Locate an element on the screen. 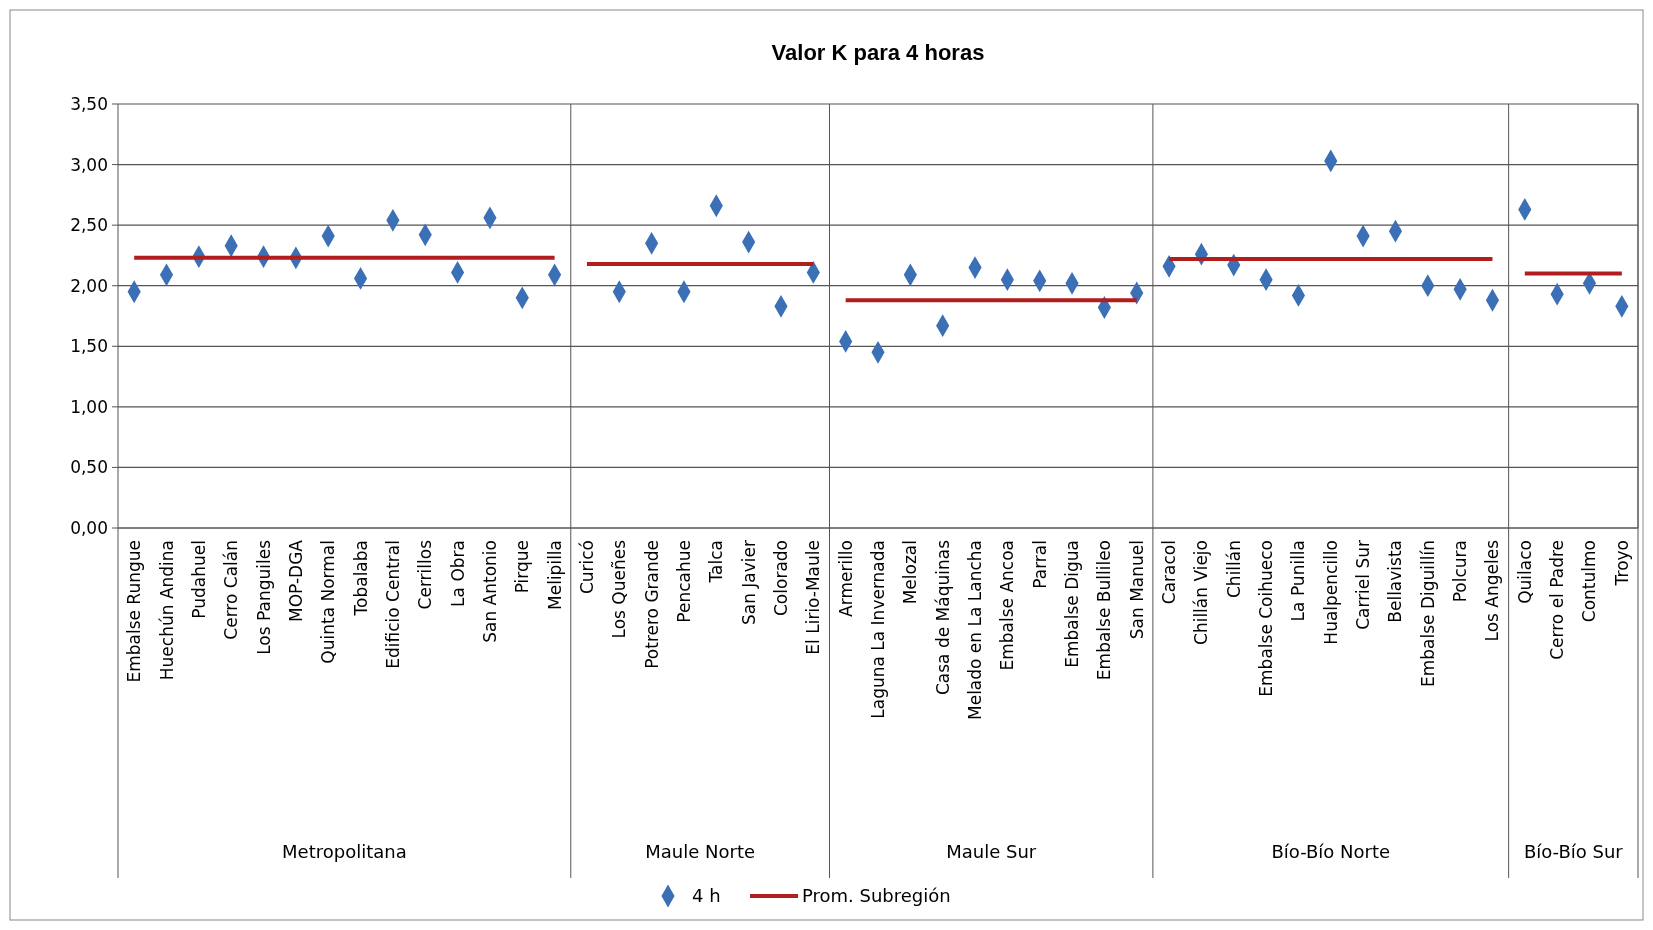 This screenshot has height=930, width=1653. x-tick-label: Pirque is located at coordinates (522, 567).